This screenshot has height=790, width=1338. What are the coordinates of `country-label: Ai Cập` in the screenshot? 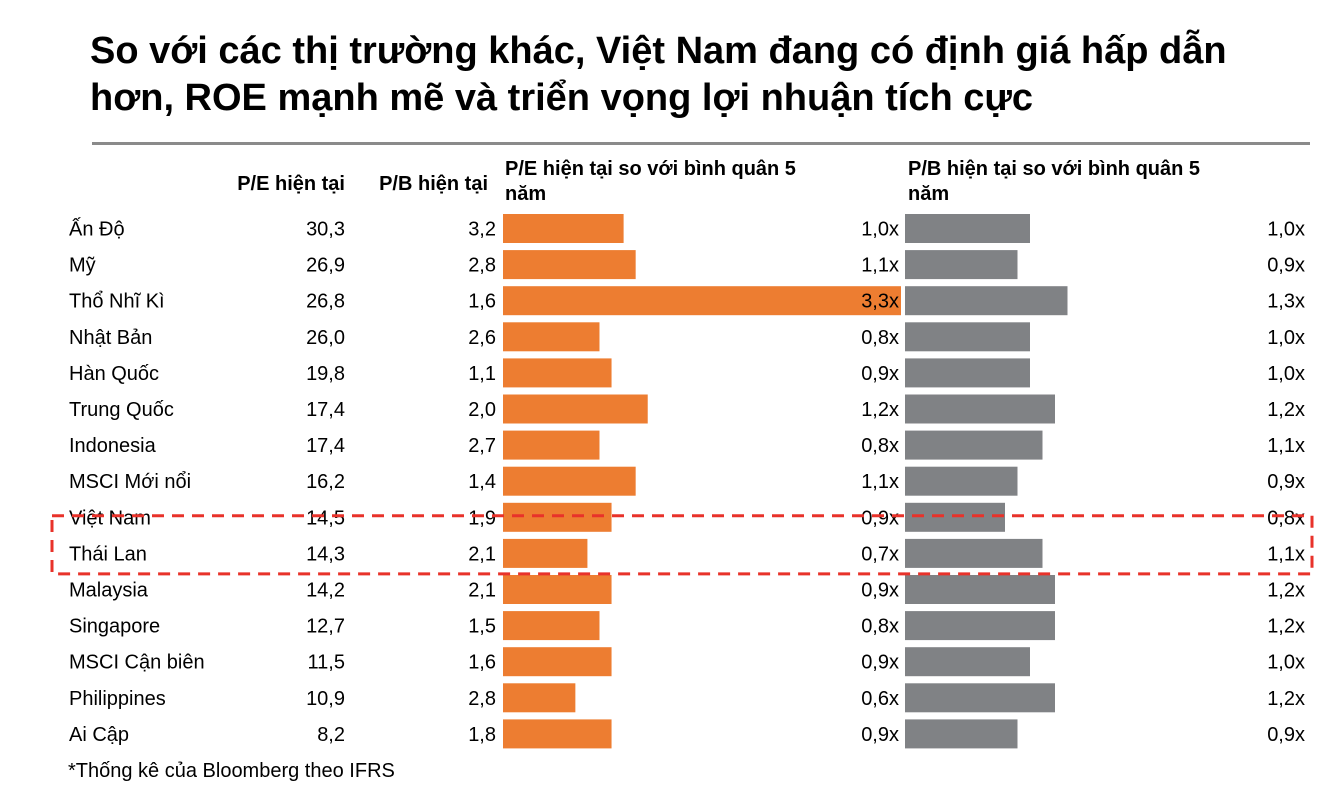 It's located at (99, 735).